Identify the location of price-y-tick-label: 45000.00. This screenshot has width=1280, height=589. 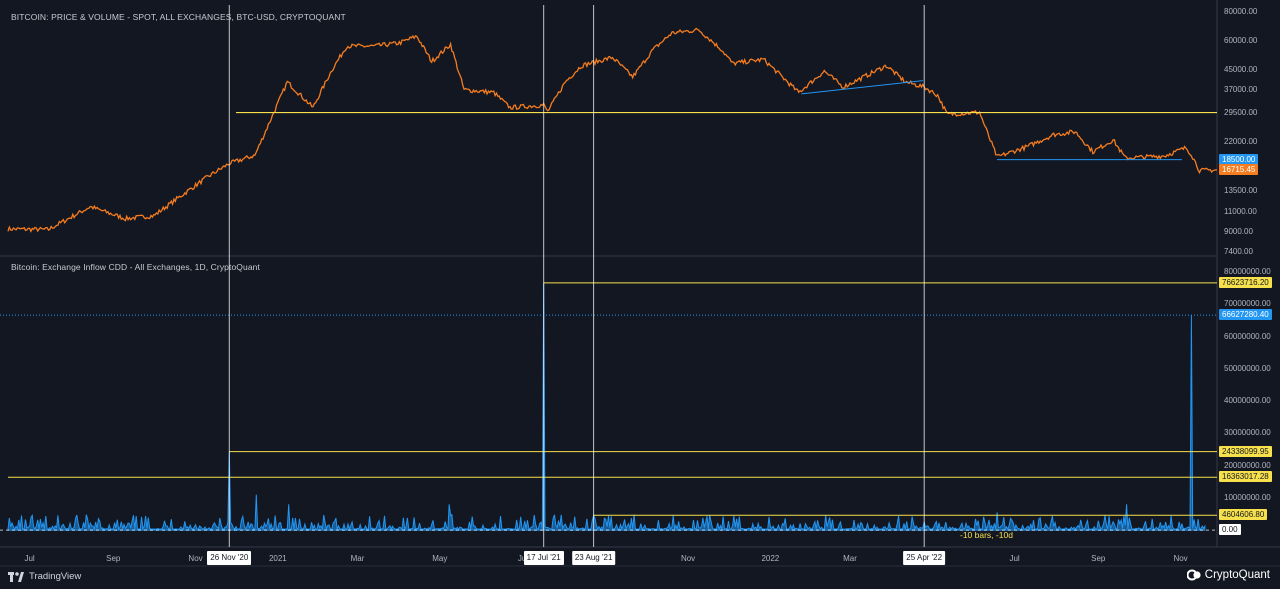
(1241, 69).